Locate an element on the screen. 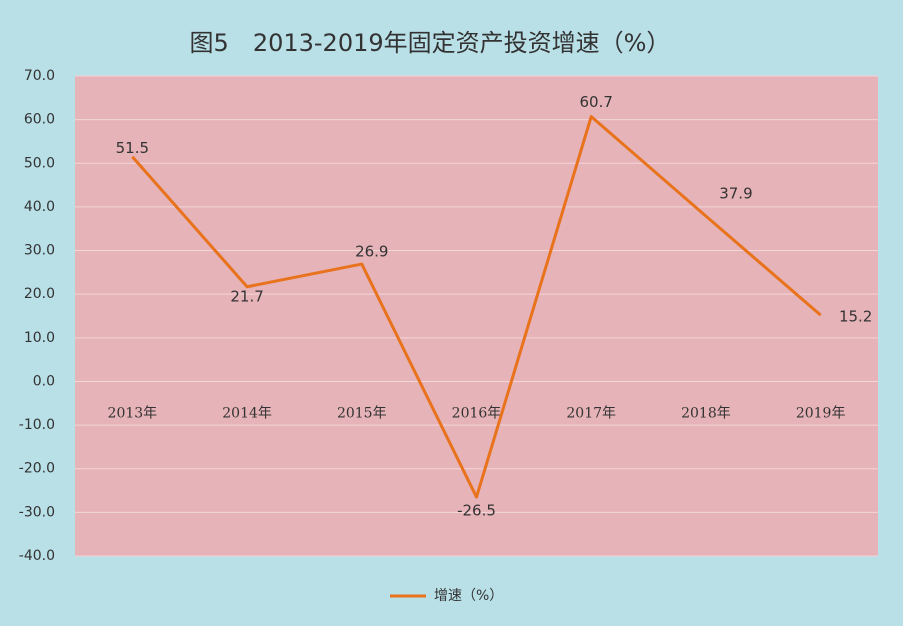  y-tick-label: -40.0 is located at coordinates (37, 556).